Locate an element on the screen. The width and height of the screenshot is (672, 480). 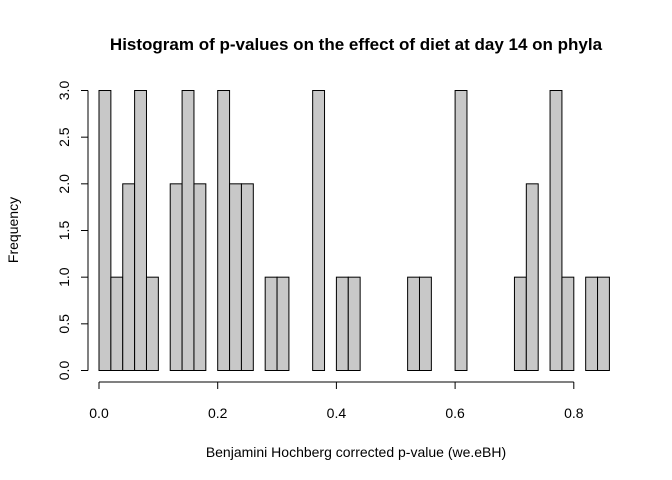
y-axis-label: Frequency is located at coordinates (13, 230).